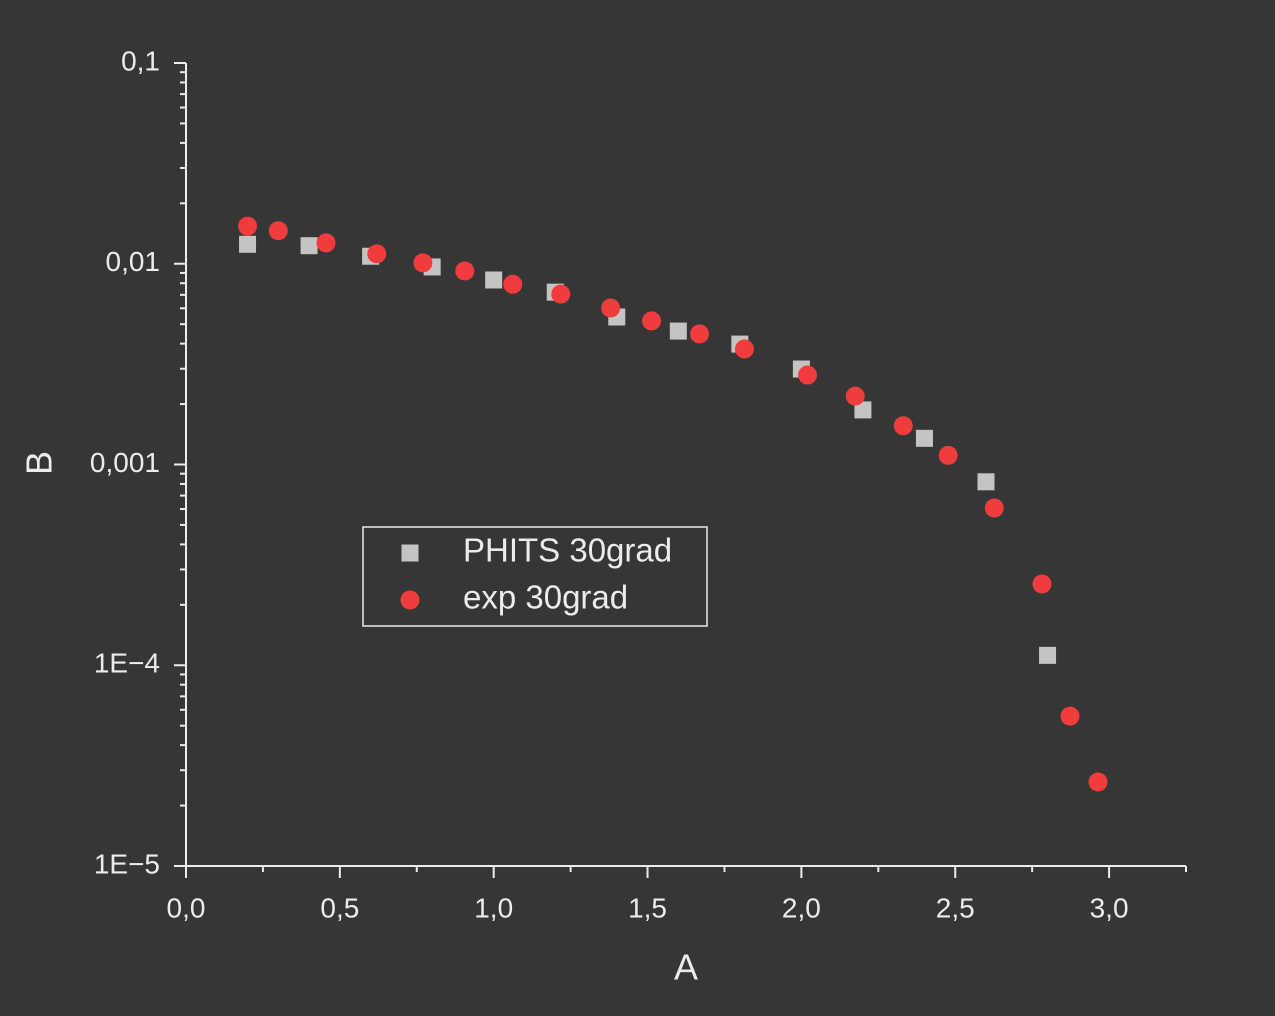 The height and width of the screenshot is (1016, 1275). Describe the element at coordinates (545, 597) in the screenshot. I see `legend-label: exp 30grad` at that location.